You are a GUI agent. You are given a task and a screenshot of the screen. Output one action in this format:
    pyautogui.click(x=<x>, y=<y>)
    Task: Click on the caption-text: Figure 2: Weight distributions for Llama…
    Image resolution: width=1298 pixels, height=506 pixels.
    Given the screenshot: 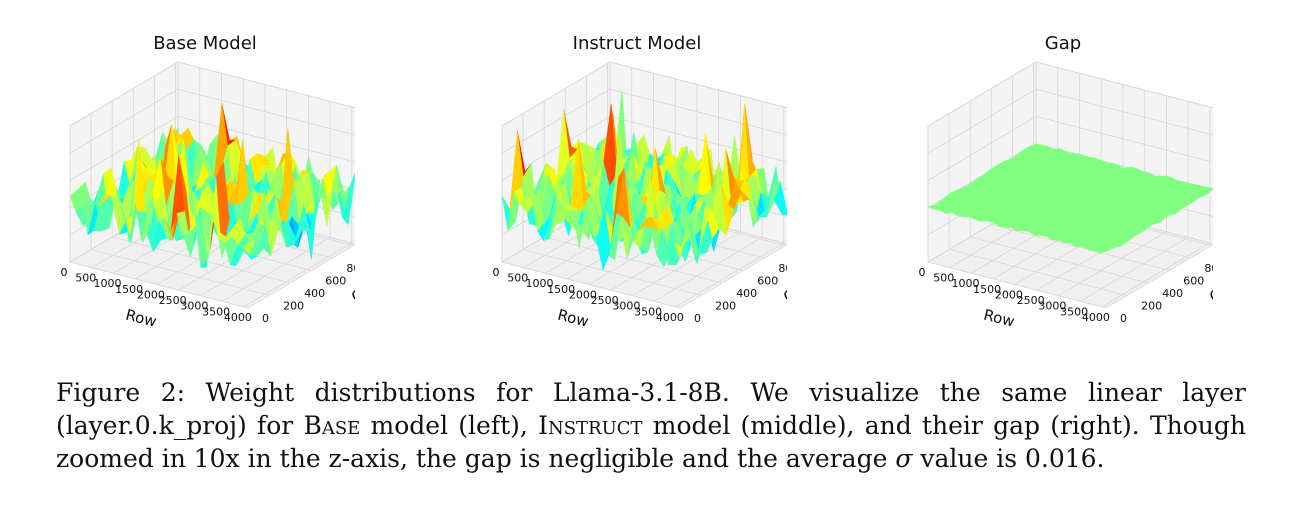 What is the action you would take?
    pyautogui.click(x=651, y=409)
    